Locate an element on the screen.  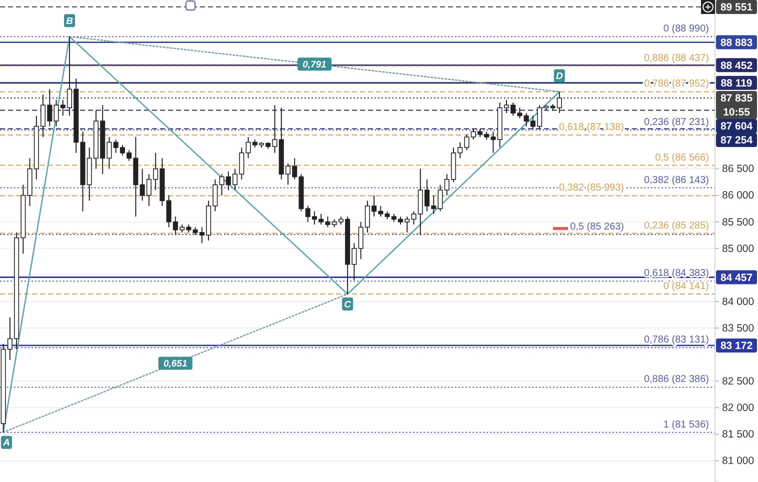
ref-line-label: 87 604 is located at coordinates (736, 126).